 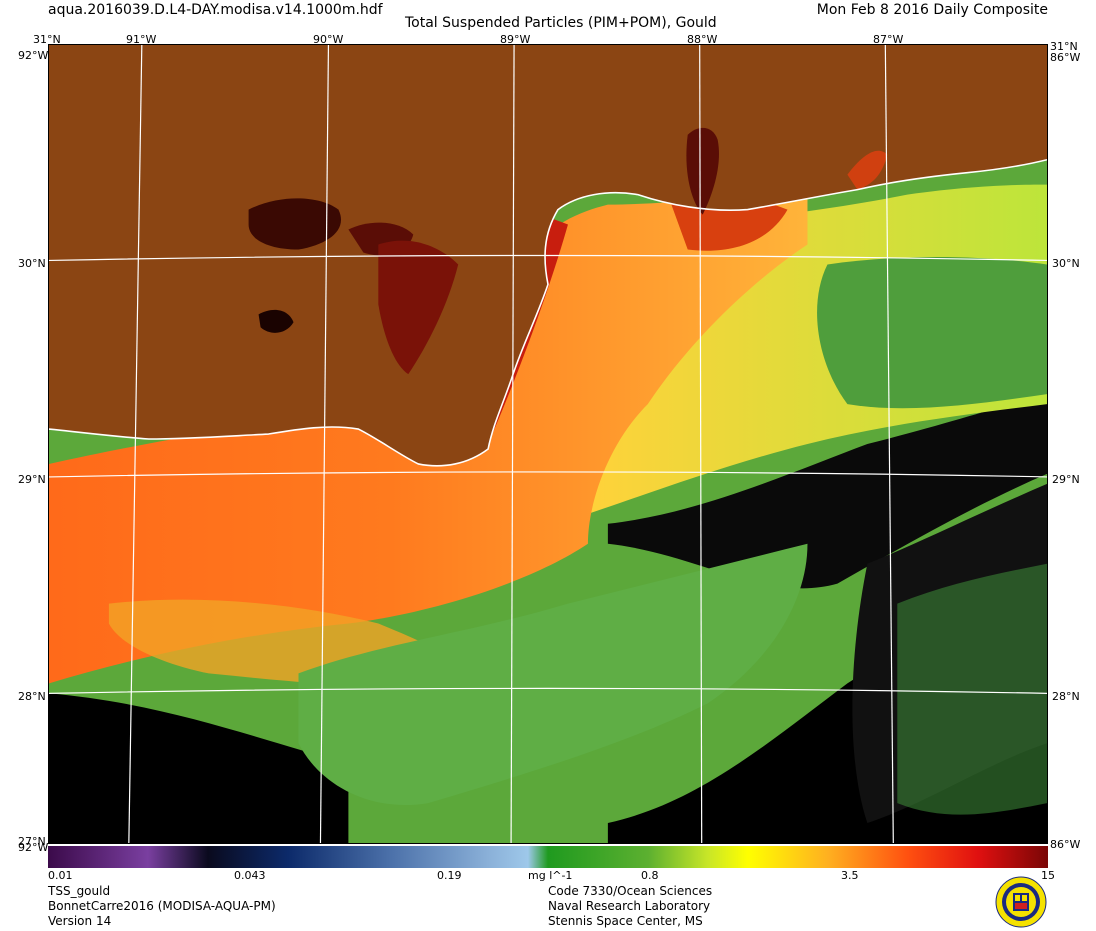 What do you see at coordinates (515, 39) in the screenshot?
I see `lon-label-top: 89°W` at bounding box center [515, 39].